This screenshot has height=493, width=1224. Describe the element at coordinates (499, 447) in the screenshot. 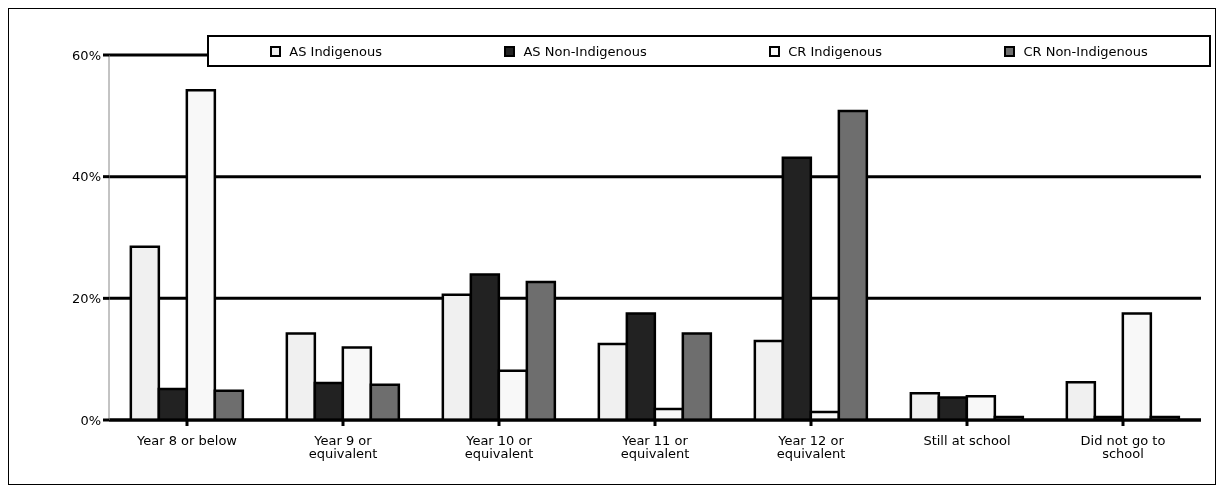

I see `x-tick-label: Year 10 or equivalent` at that location.